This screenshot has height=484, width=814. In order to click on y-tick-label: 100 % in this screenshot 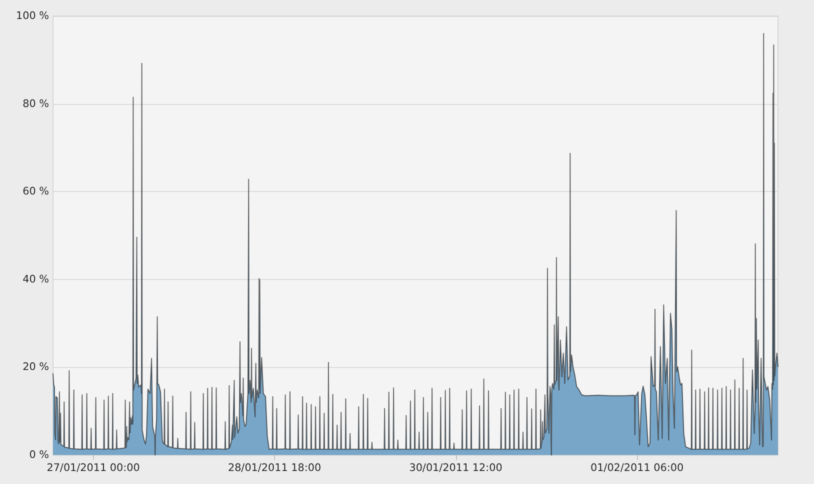, I will do `click(33, 16)`.